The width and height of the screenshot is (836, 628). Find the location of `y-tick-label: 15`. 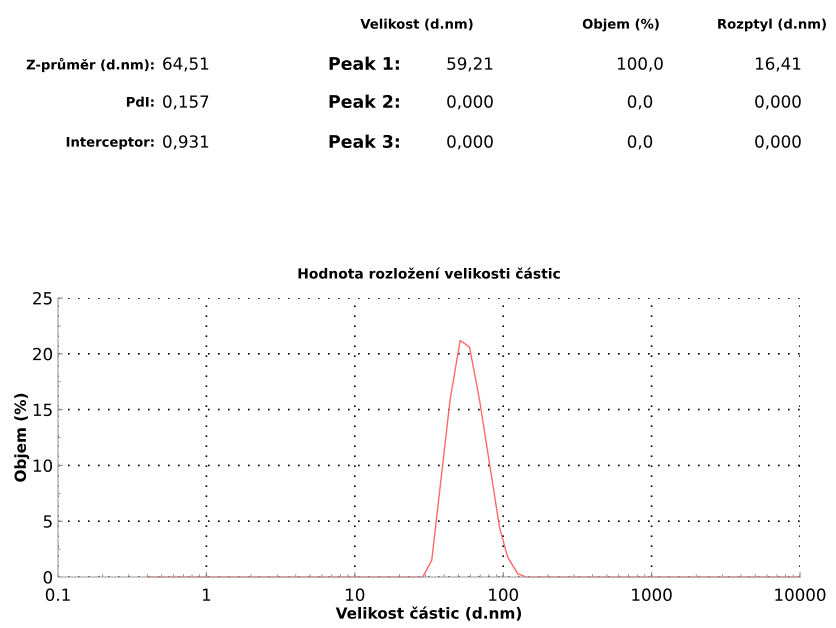

y-tick-label: 15 is located at coordinates (43, 410).